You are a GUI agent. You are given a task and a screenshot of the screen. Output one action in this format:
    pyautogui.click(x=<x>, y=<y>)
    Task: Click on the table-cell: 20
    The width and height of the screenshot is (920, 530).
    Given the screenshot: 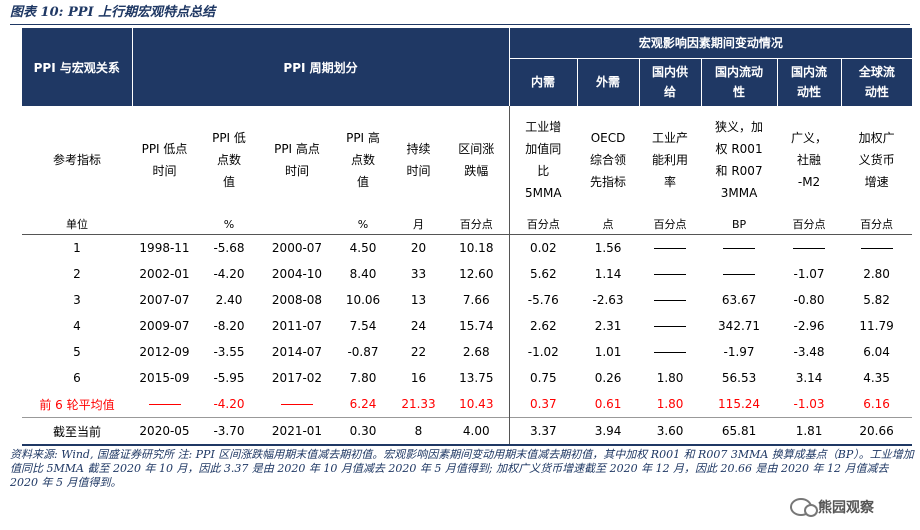 What is the action you would take?
    pyautogui.click(x=418, y=248)
    